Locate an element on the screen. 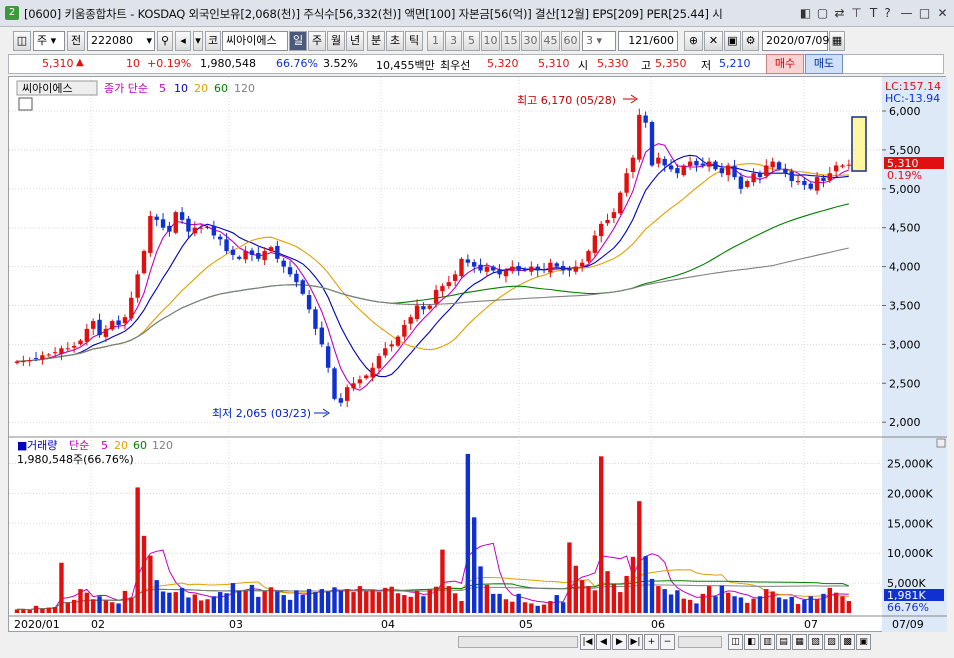 This screenshot has height=658, width=954. zoom-icon: ⊕ is located at coordinates (693, 41).